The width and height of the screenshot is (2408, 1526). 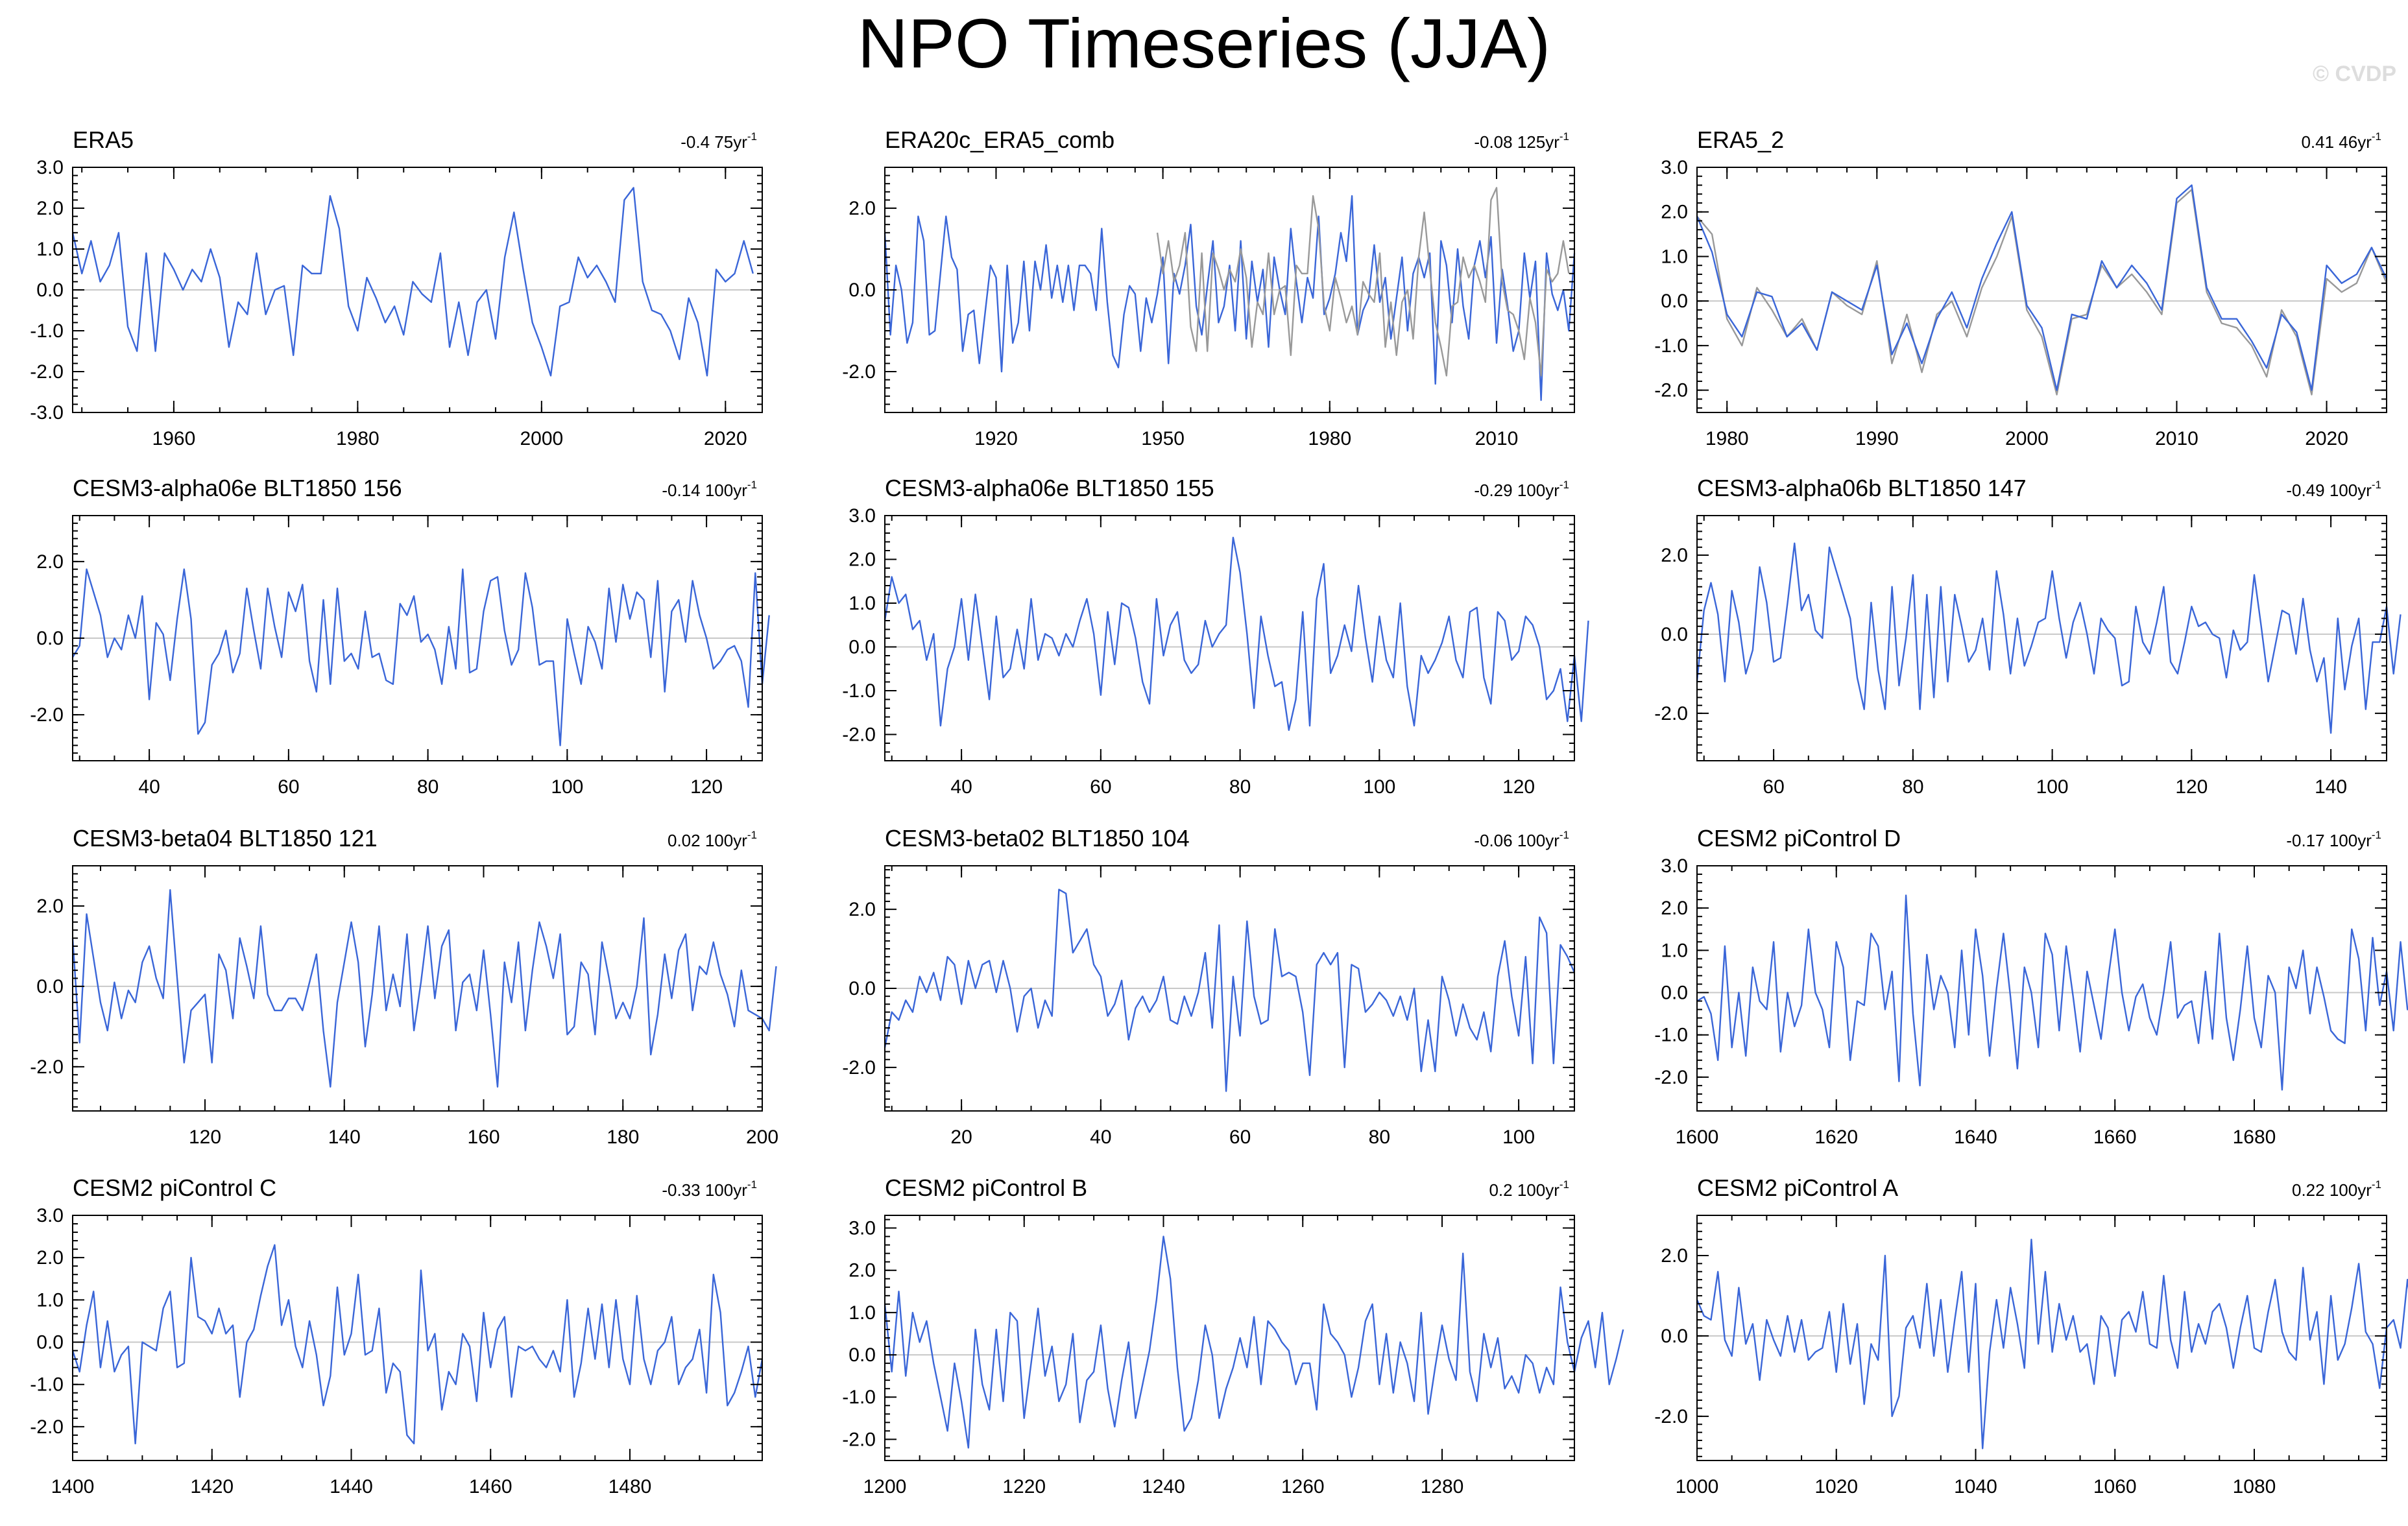 I want to click on x-tick-label: 1950, so click(x=1163, y=438).